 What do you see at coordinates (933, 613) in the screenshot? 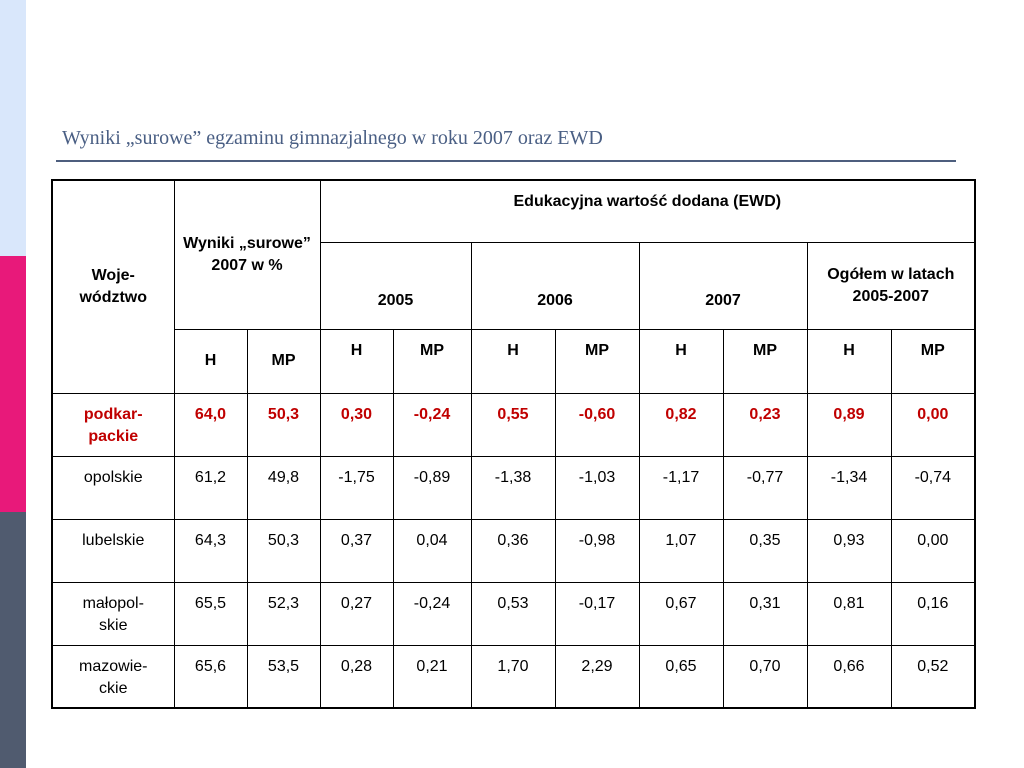
I see `value-cell: 0,16` at bounding box center [933, 613].